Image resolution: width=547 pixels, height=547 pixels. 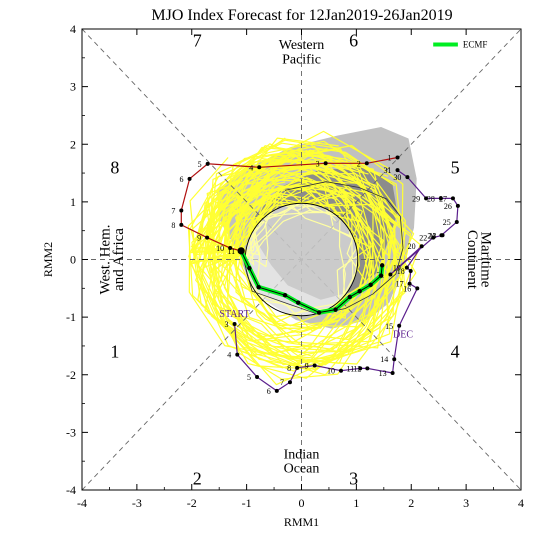 I want to click on observed-january-day-label: 5, so click(x=200, y=164).